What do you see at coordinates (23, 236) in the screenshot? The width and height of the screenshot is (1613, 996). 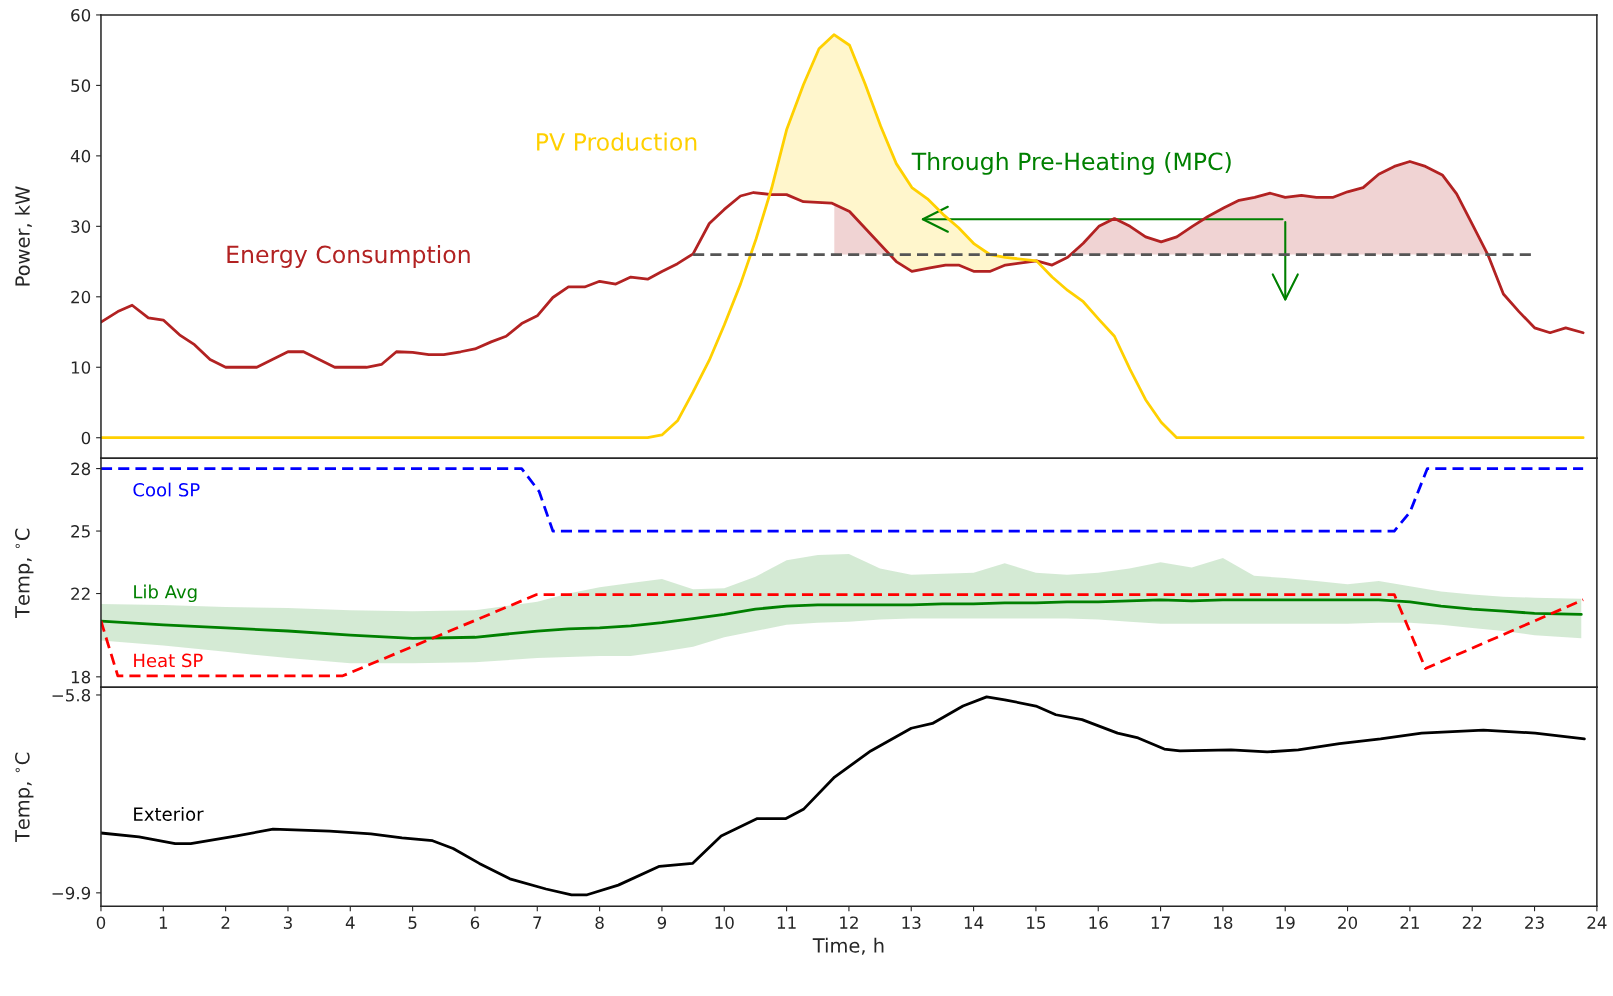 I see `y-axis-title: Power, kW` at bounding box center [23, 236].